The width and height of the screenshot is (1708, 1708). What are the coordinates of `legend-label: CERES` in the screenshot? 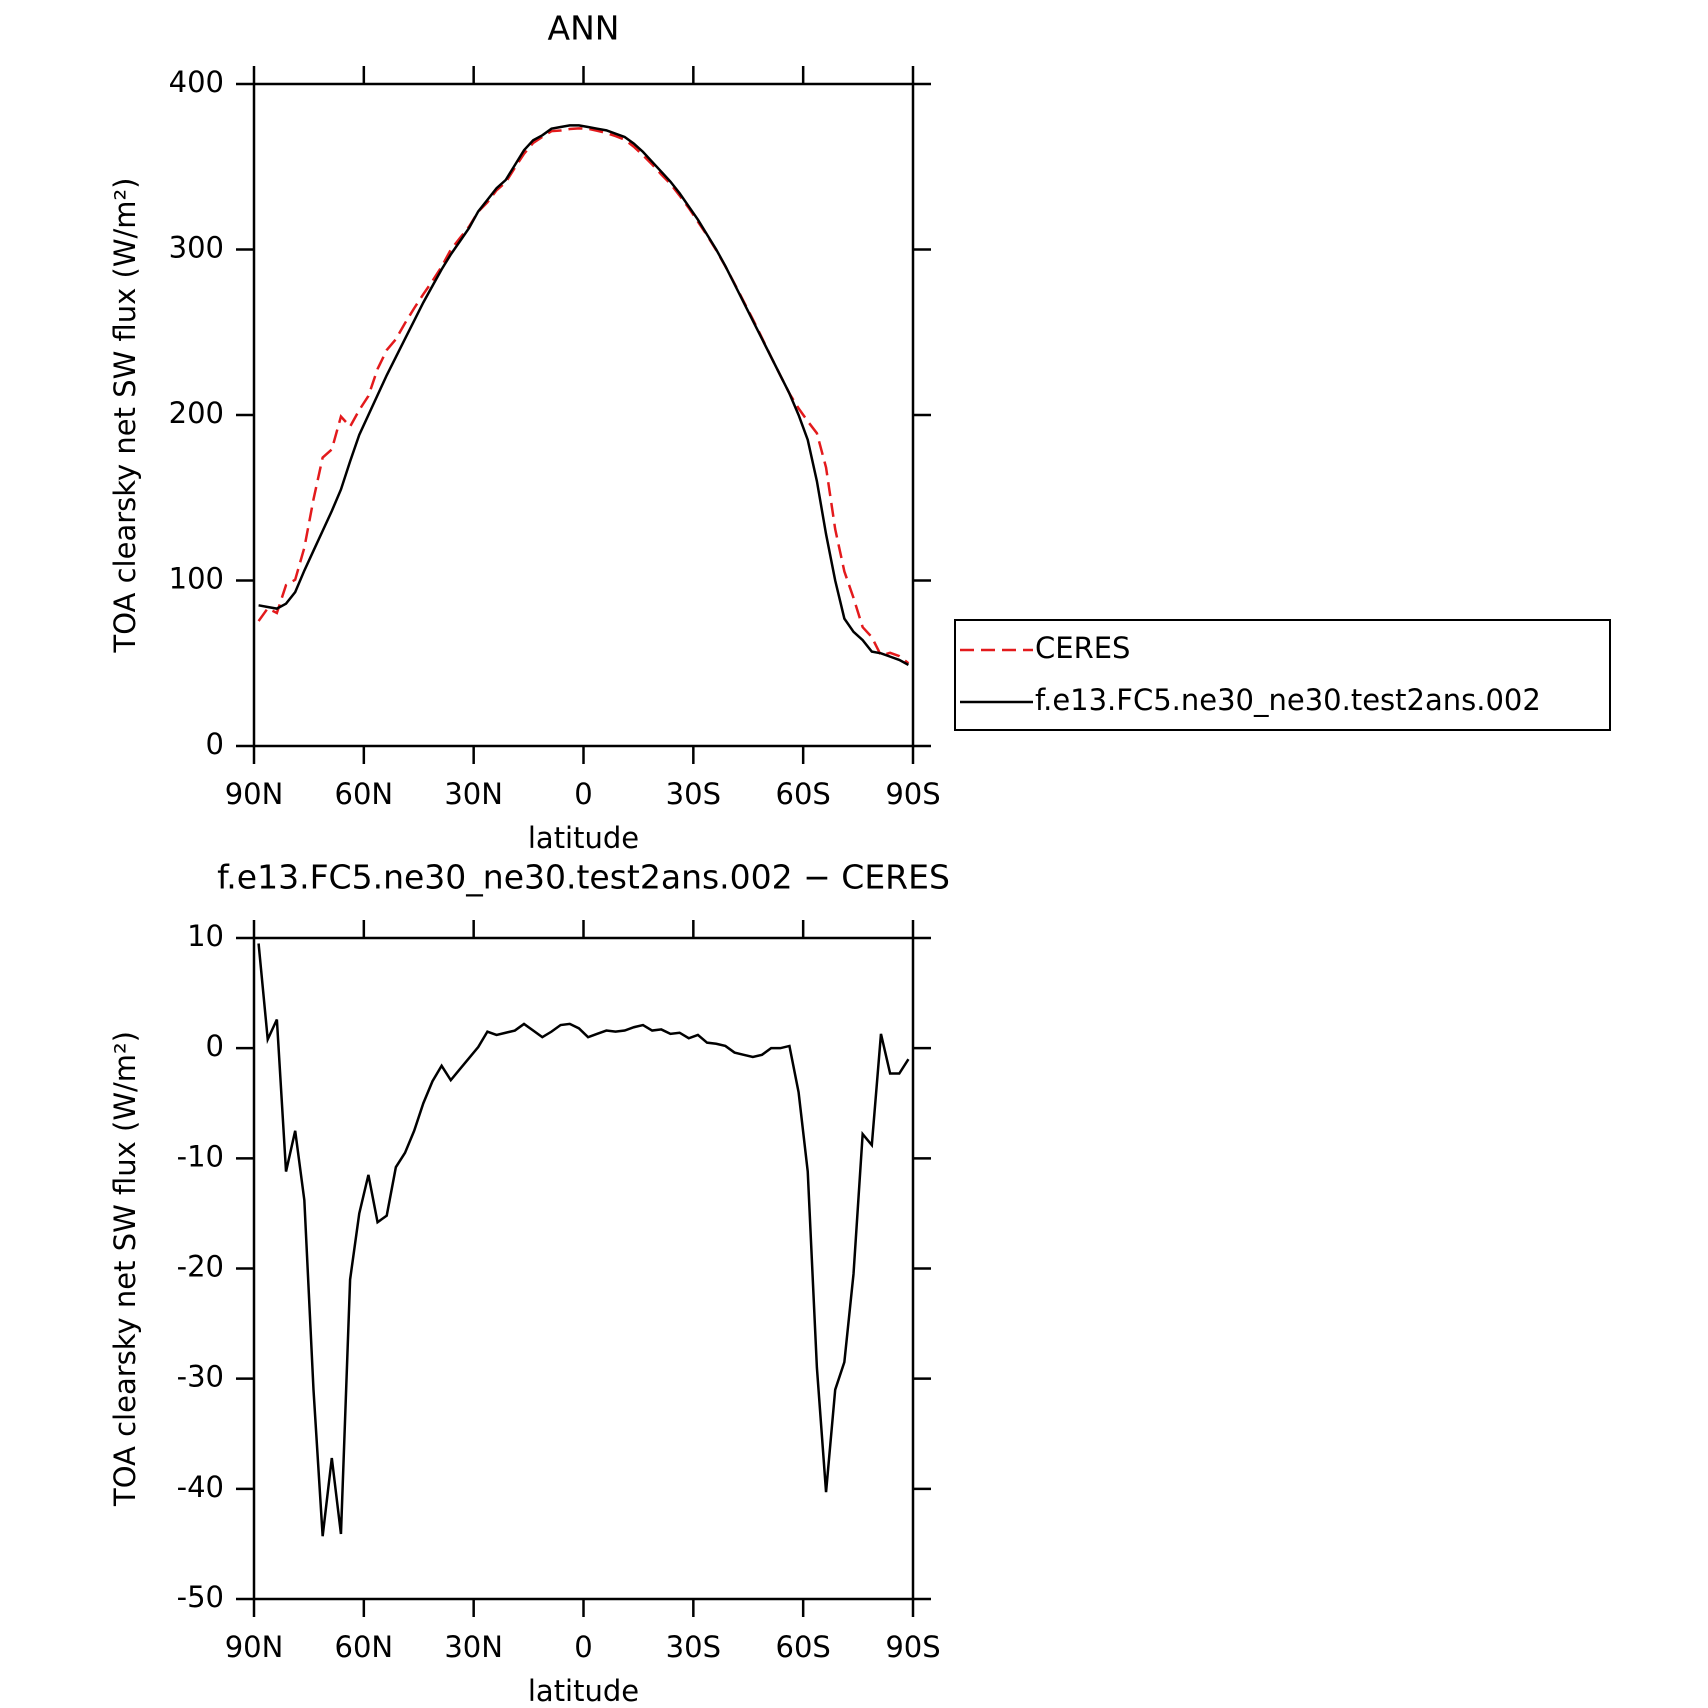 It's located at (1082, 648).